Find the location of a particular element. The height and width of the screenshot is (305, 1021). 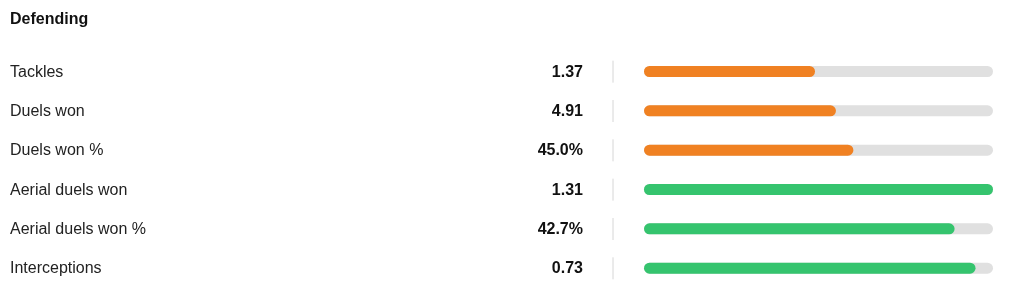

text: Defending is located at coordinates (49, 19).